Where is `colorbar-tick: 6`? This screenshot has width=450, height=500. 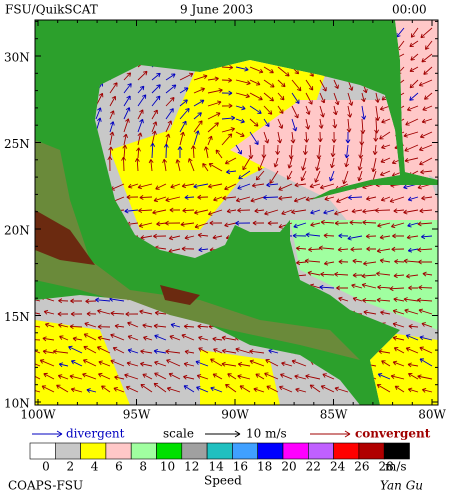
colorbar-tick: 6 is located at coordinates (119, 467).